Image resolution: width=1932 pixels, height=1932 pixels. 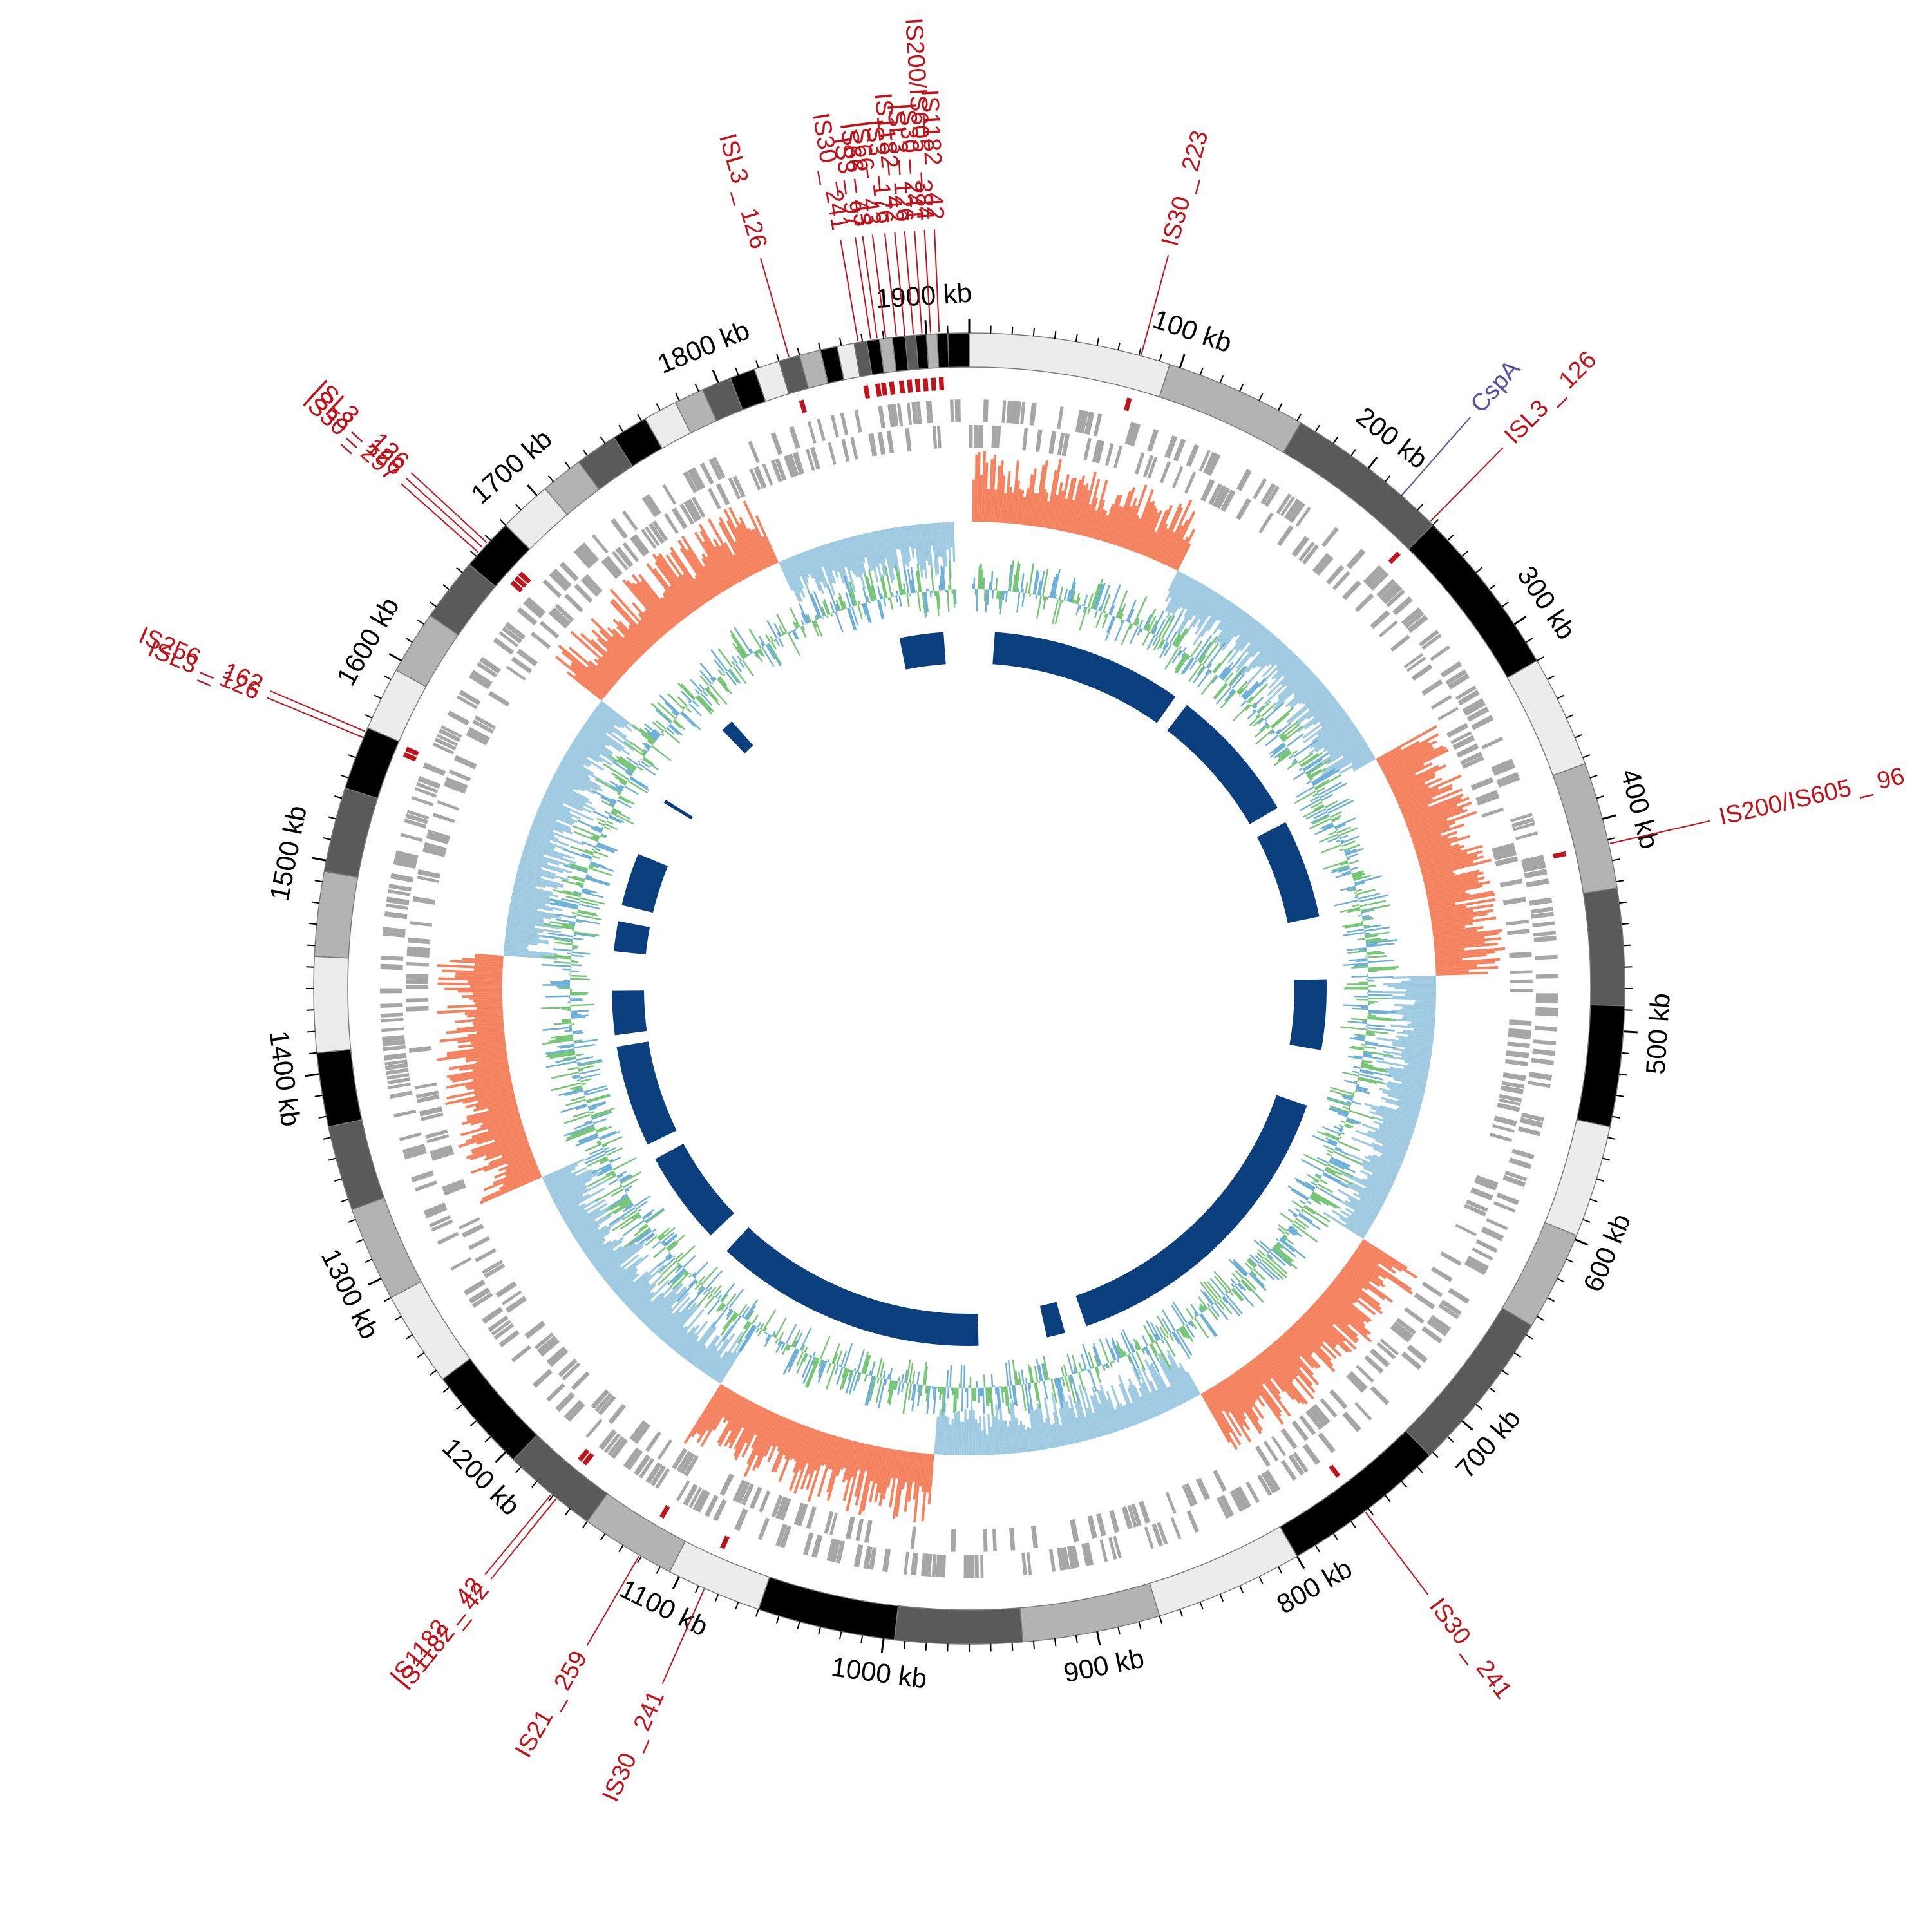 What do you see at coordinates (412, 751) in the screenshot?
I see `is-element-mark` at bounding box center [412, 751].